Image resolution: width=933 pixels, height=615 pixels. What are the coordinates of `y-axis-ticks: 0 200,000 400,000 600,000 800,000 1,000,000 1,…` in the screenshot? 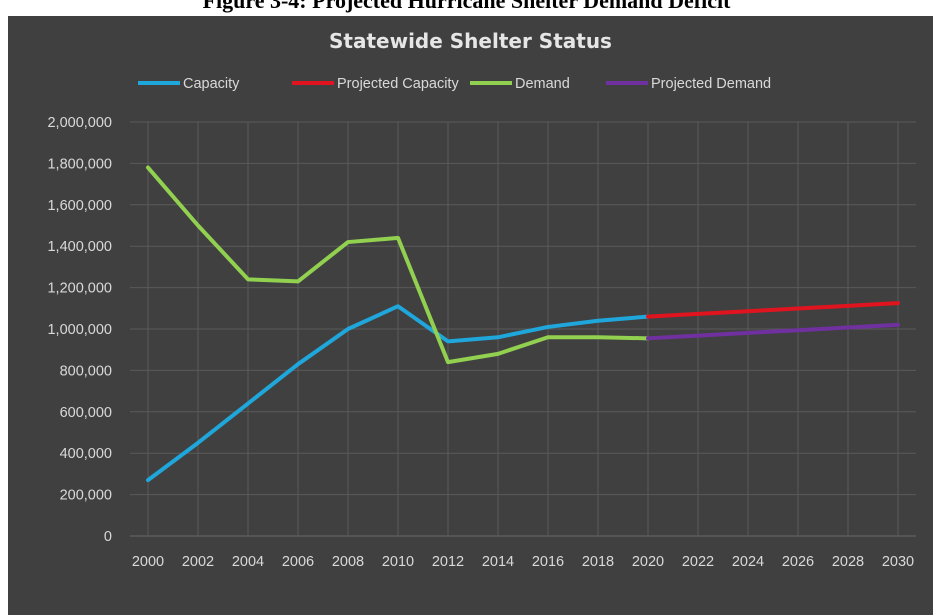 It's located at (79, 330).